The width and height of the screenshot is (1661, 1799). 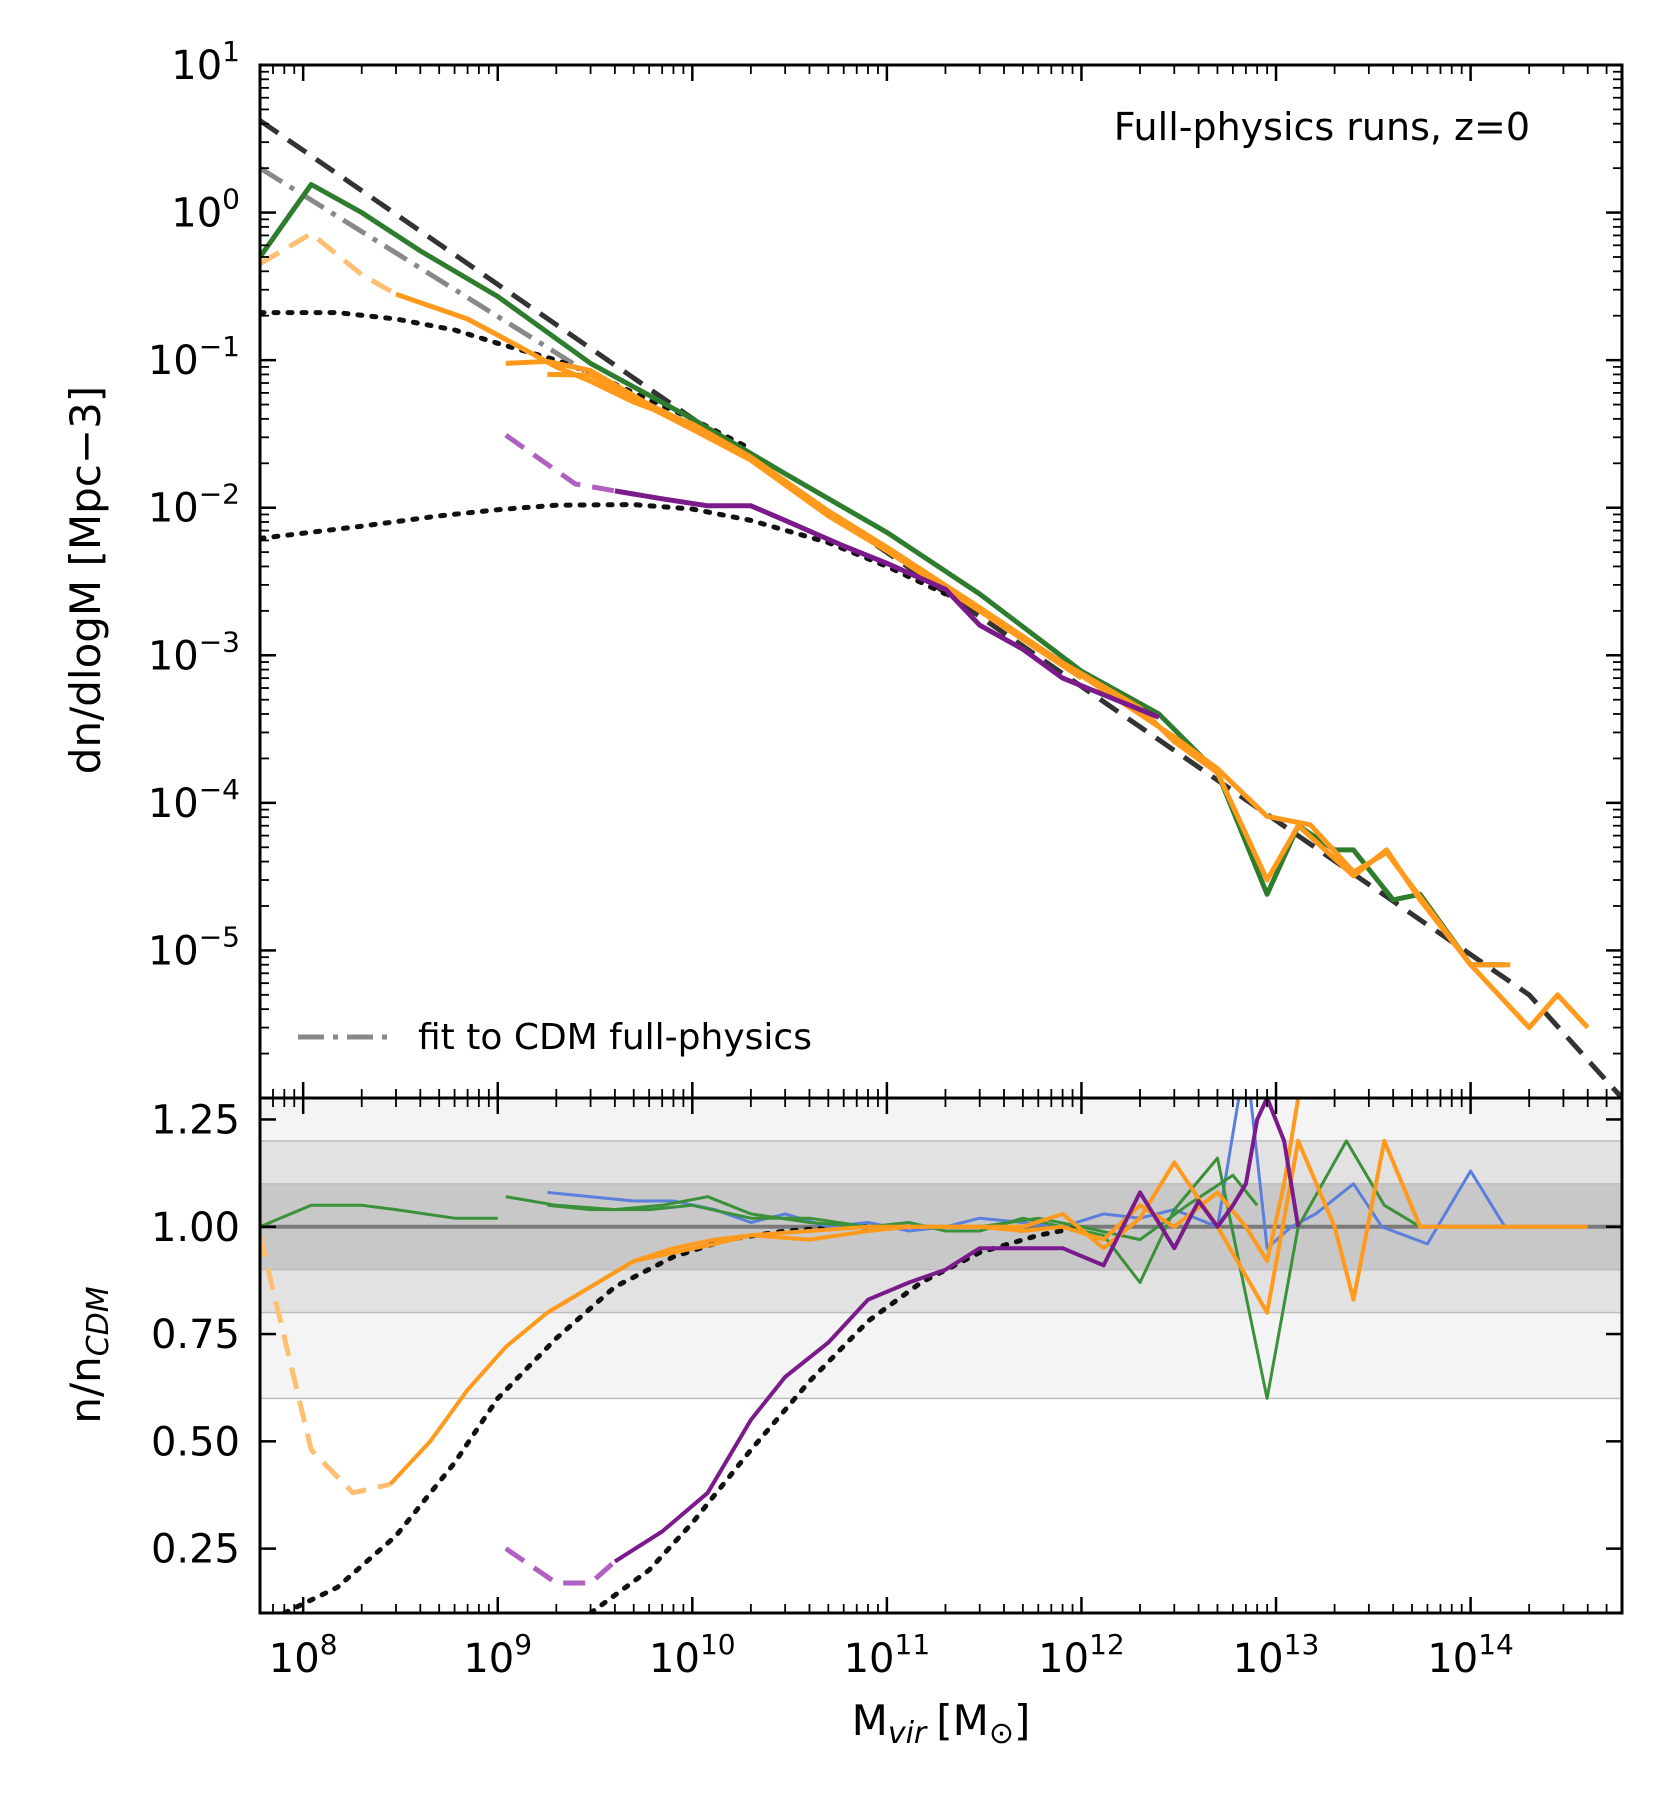 I want to click on top-y-tick-label: 10¹, so click(x=205, y=62).